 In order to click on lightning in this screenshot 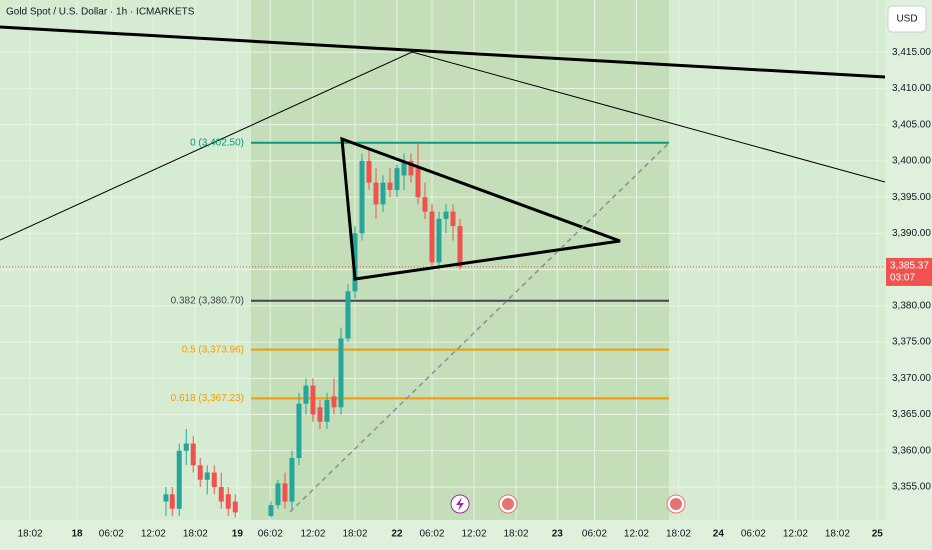, I will do `click(460, 504)`.